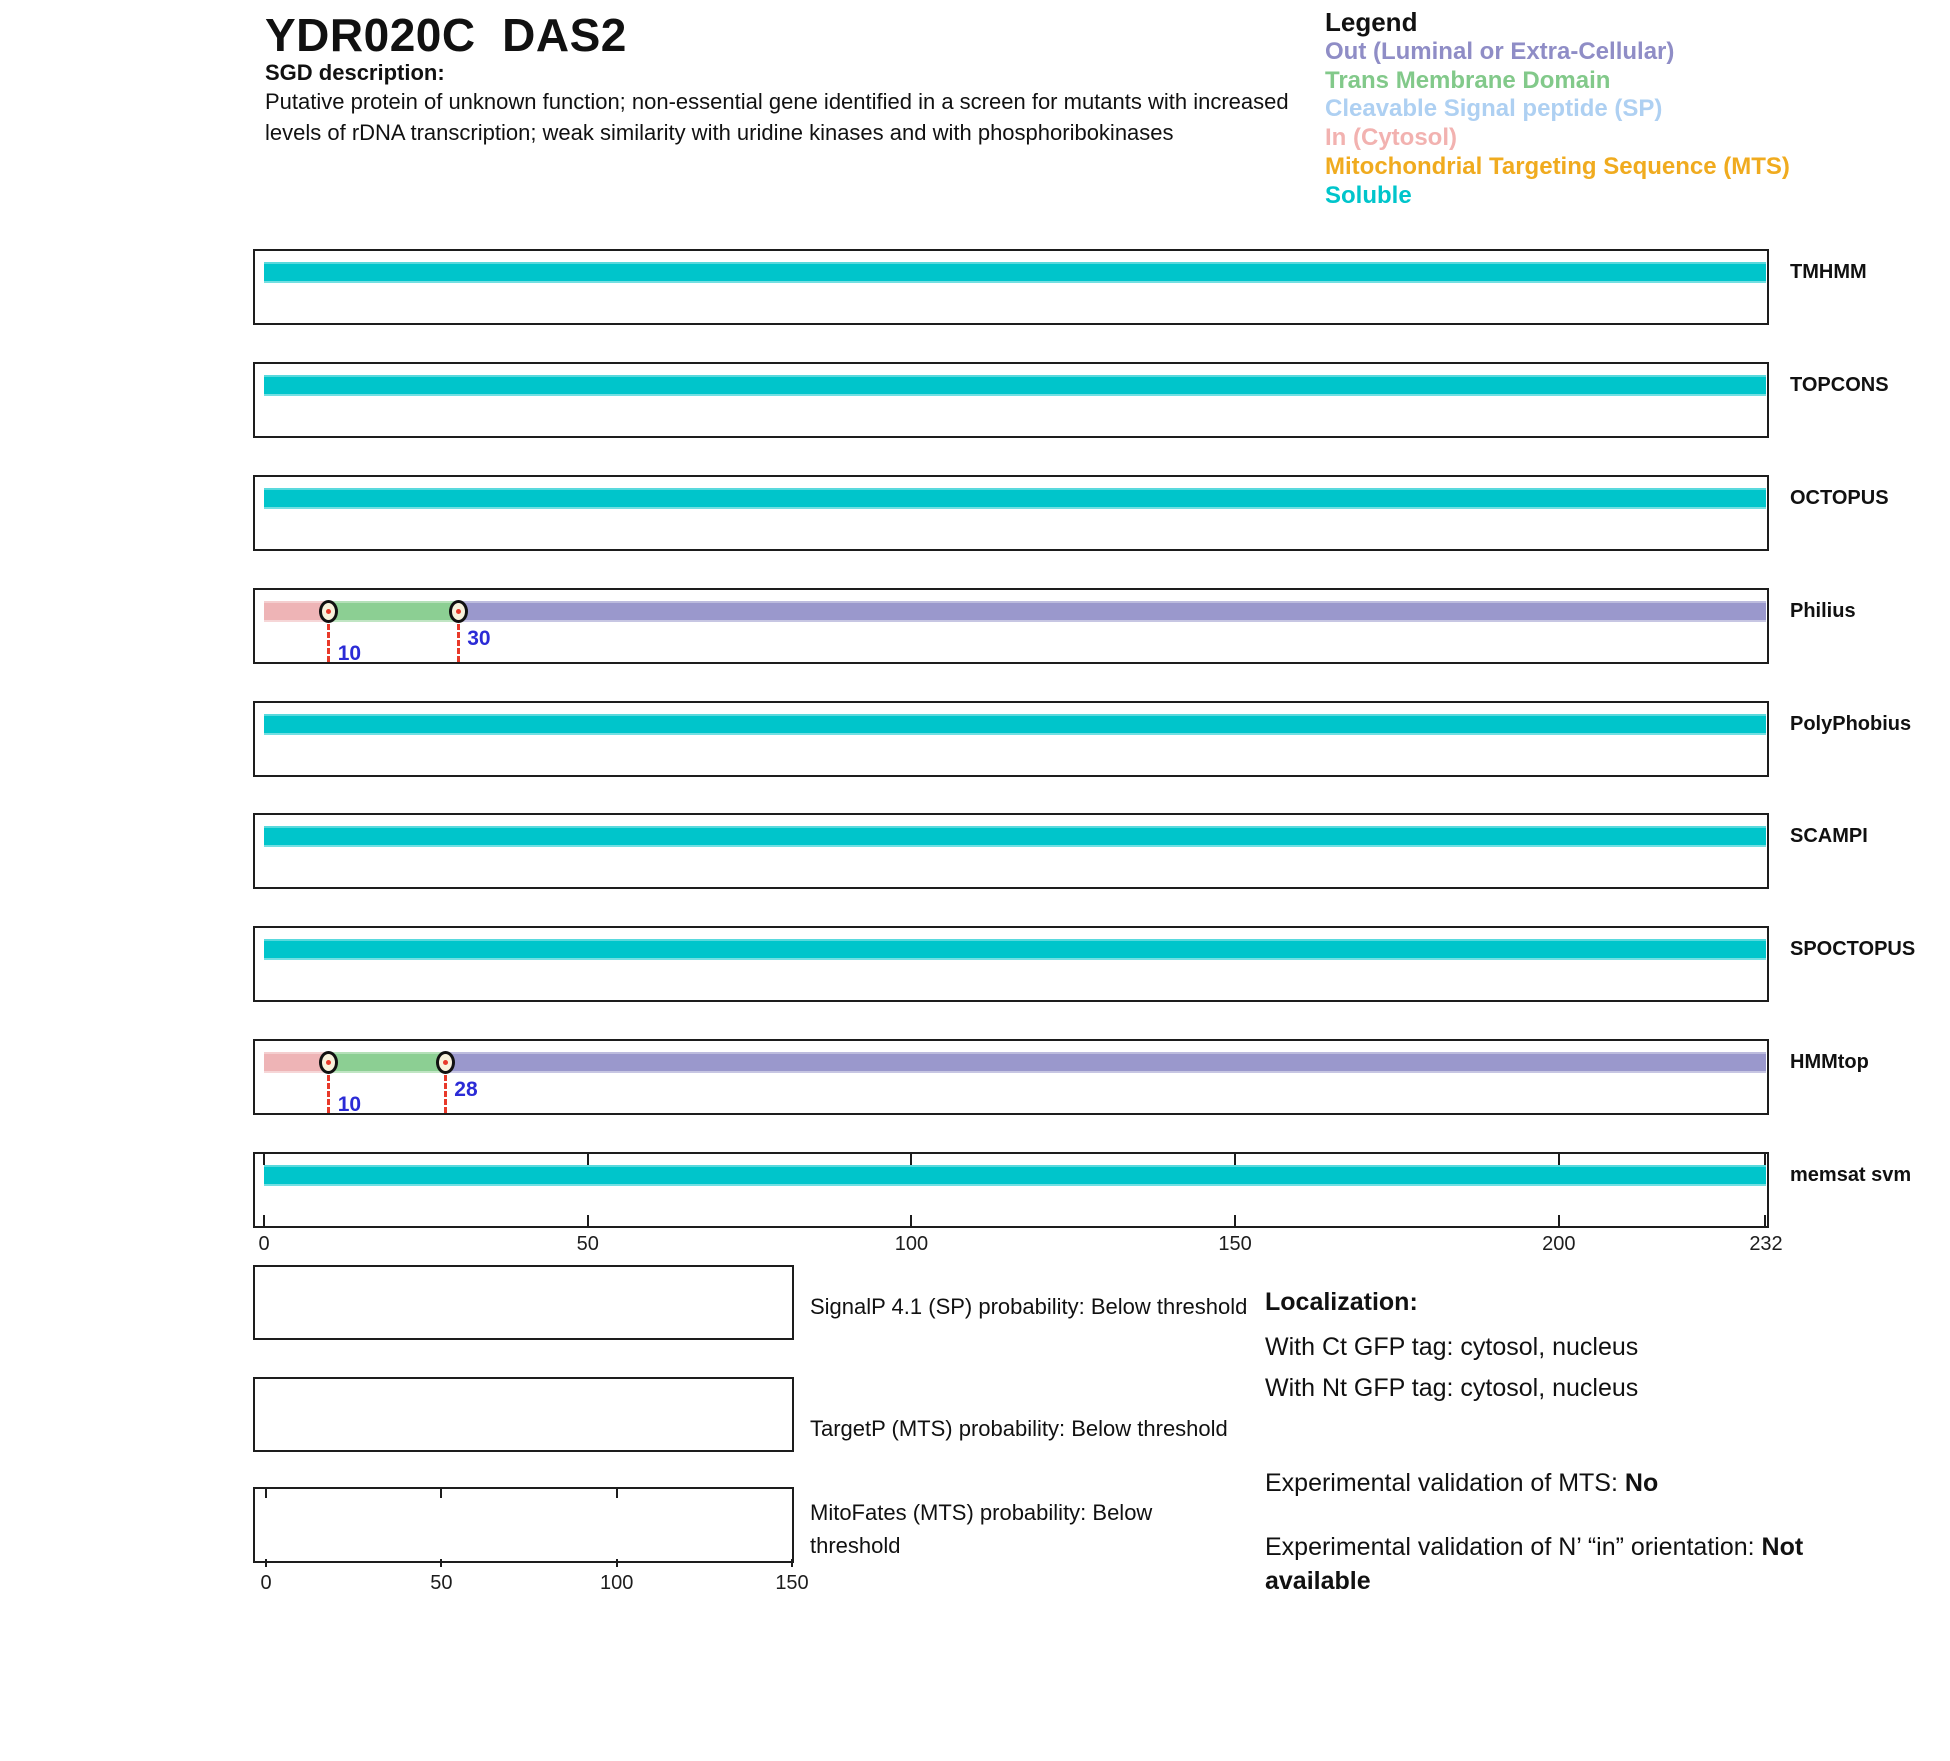 Image resolution: width=1950 pixels, height=1761 pixels. What do you see at coordinates (1500, 51) in the screenshot?
I see `legend-item-out: Out (Luminal or Extra-Cellular)` at bounding box center [1500, 51].